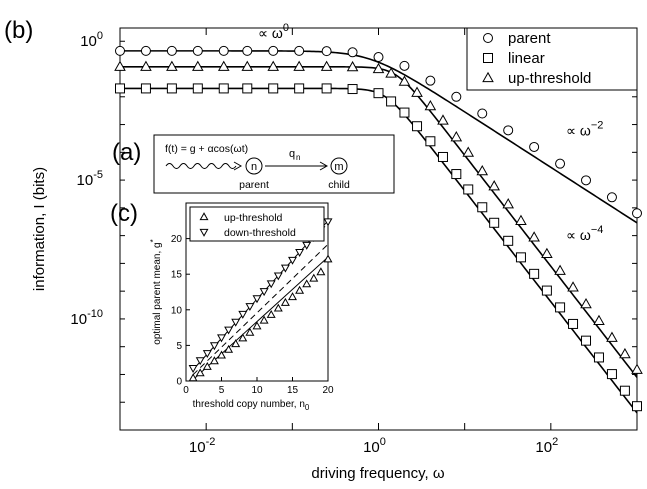  I want to click on panel-label-b: (b), so click(18, 30).